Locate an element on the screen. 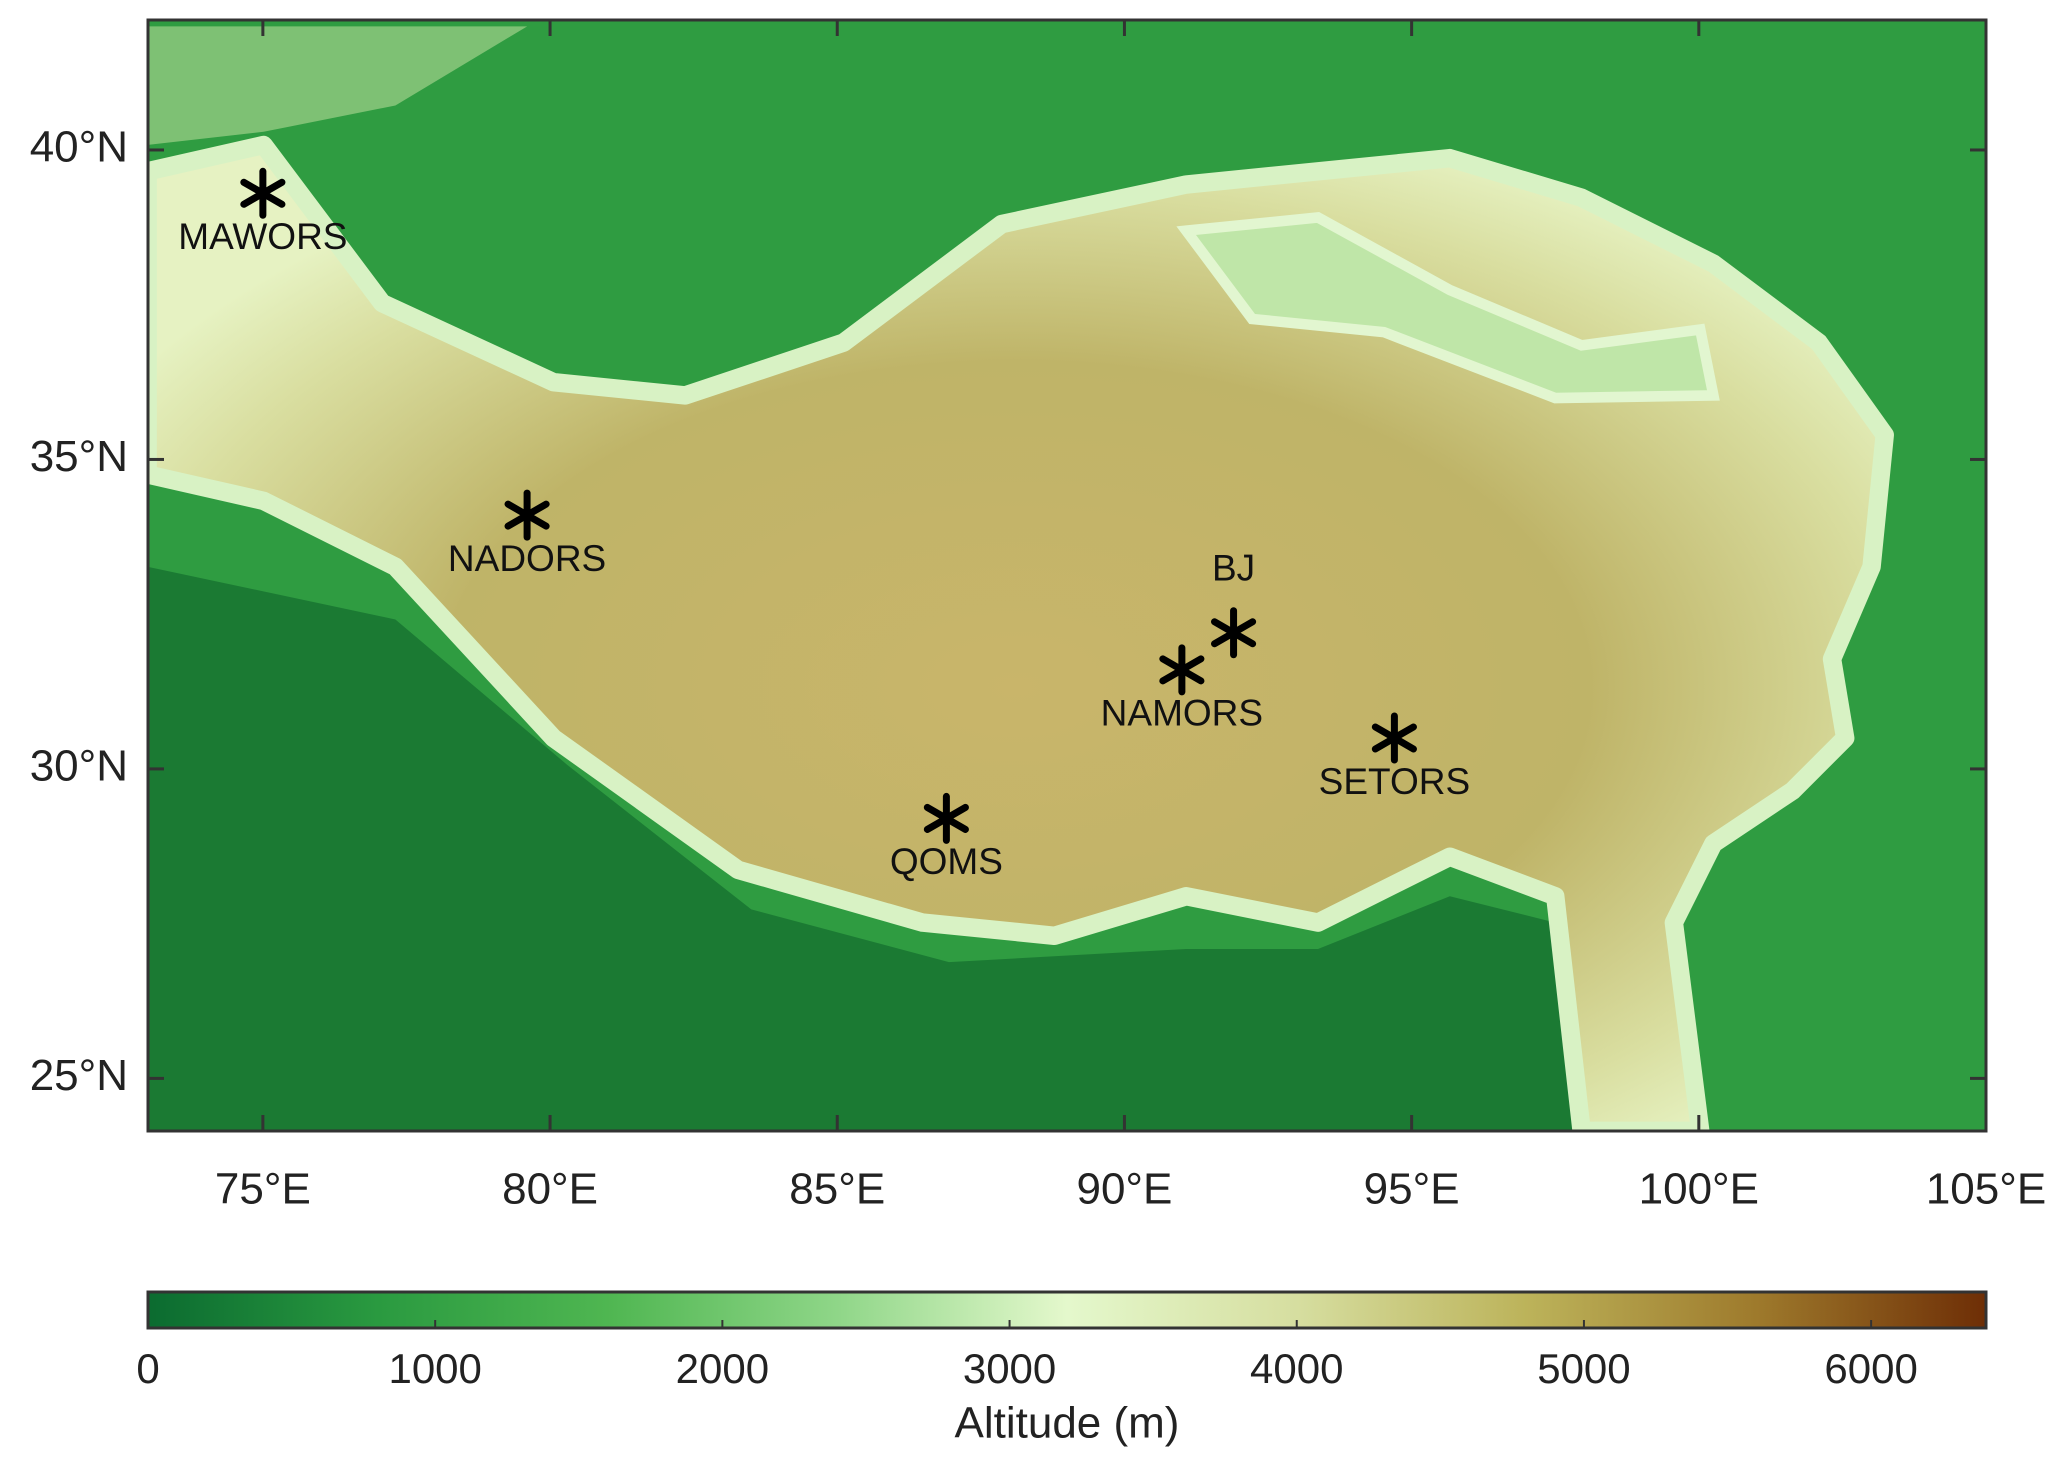 The height and width of the screenshot is (1475, 2067). colorbar-tick-label: 2000 is located at coordinates (722, 1368).